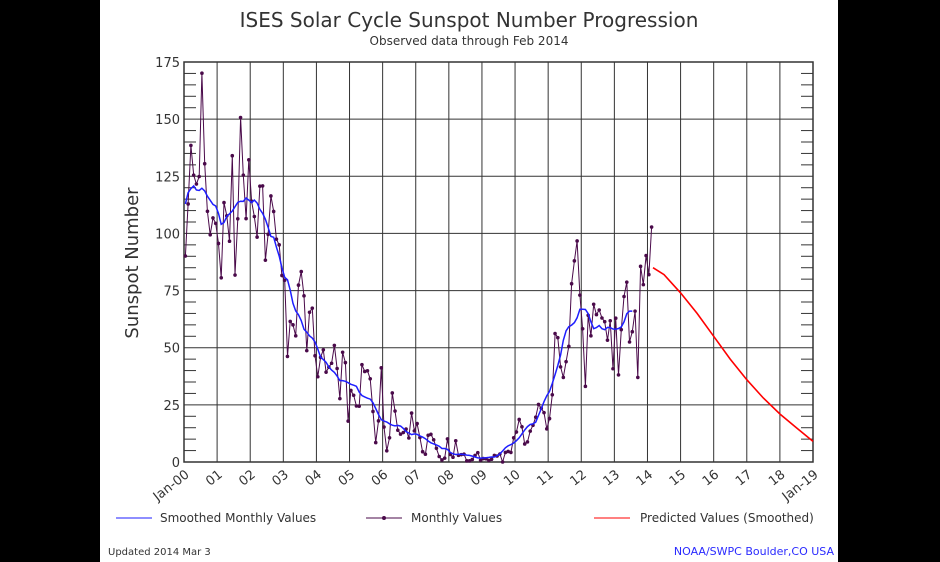 This screenshot has height=562, width=940. What do you see at coordinates (612, 478) in the screenshot?
I see `x-tick-label: 13` at bounding box center [612, 478].